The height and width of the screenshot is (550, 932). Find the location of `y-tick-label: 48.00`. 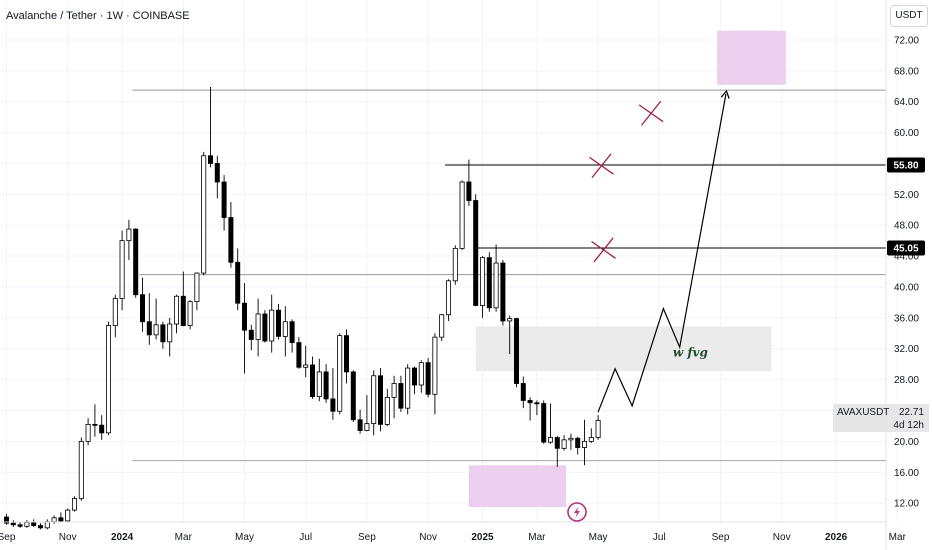

y-tick-label: 48.00 is located at coordinates (906, 226).